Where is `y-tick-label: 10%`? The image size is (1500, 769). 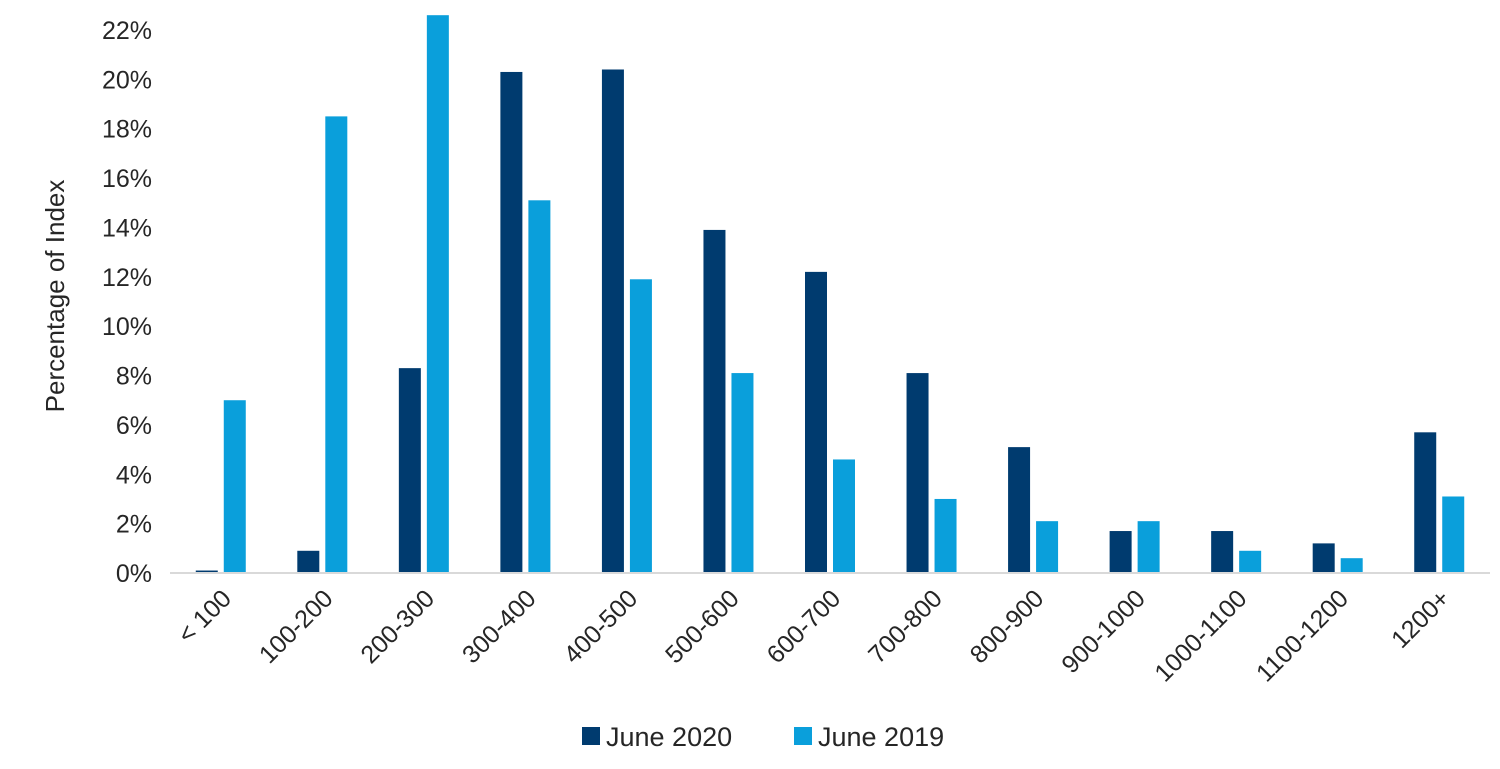
y-tick-label: 10% is located at coordinates (127, 327).